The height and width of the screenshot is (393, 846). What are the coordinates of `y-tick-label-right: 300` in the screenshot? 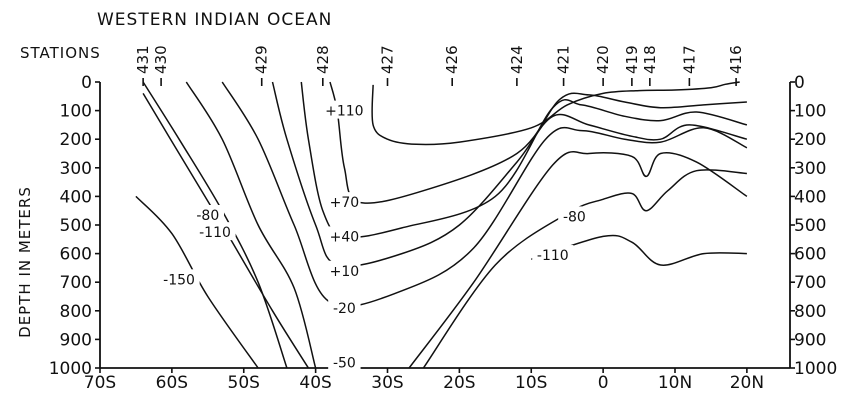 It's located at (810, 169).